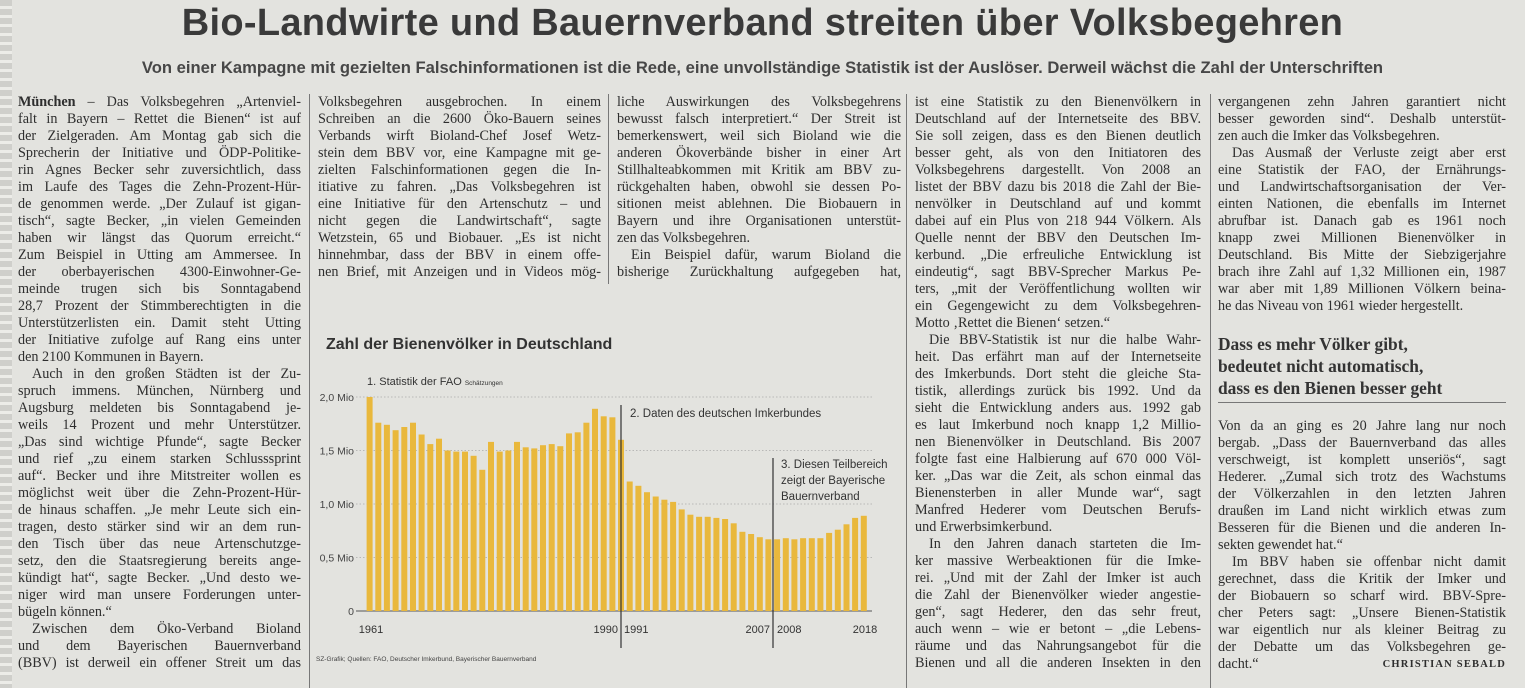 The image size is (1525, 688). I want to click on bar-1999, so click(699, 563).